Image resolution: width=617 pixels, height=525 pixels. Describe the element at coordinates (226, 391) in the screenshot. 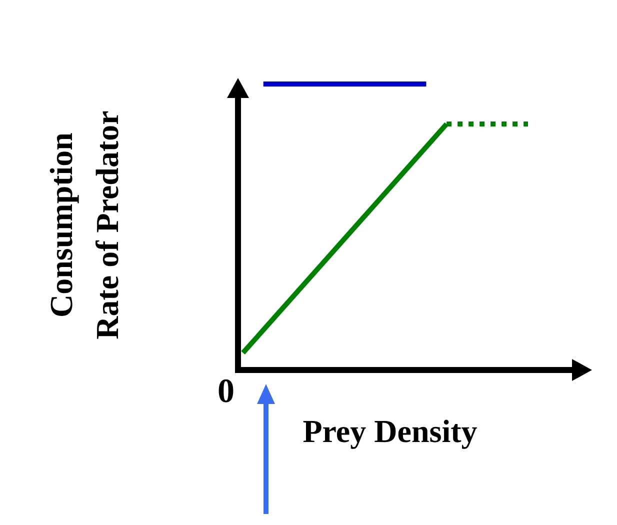

I see `text: 0` at that location.